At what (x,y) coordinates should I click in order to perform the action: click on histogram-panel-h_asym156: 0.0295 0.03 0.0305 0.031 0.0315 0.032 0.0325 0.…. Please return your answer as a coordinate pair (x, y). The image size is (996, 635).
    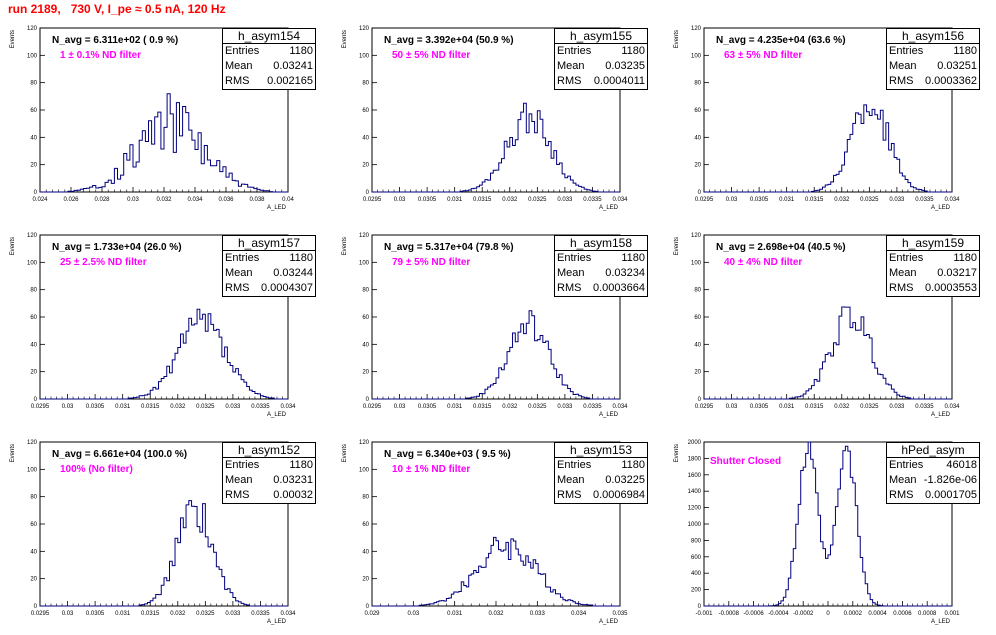
    Looking at the image, I should click on (830, 117).